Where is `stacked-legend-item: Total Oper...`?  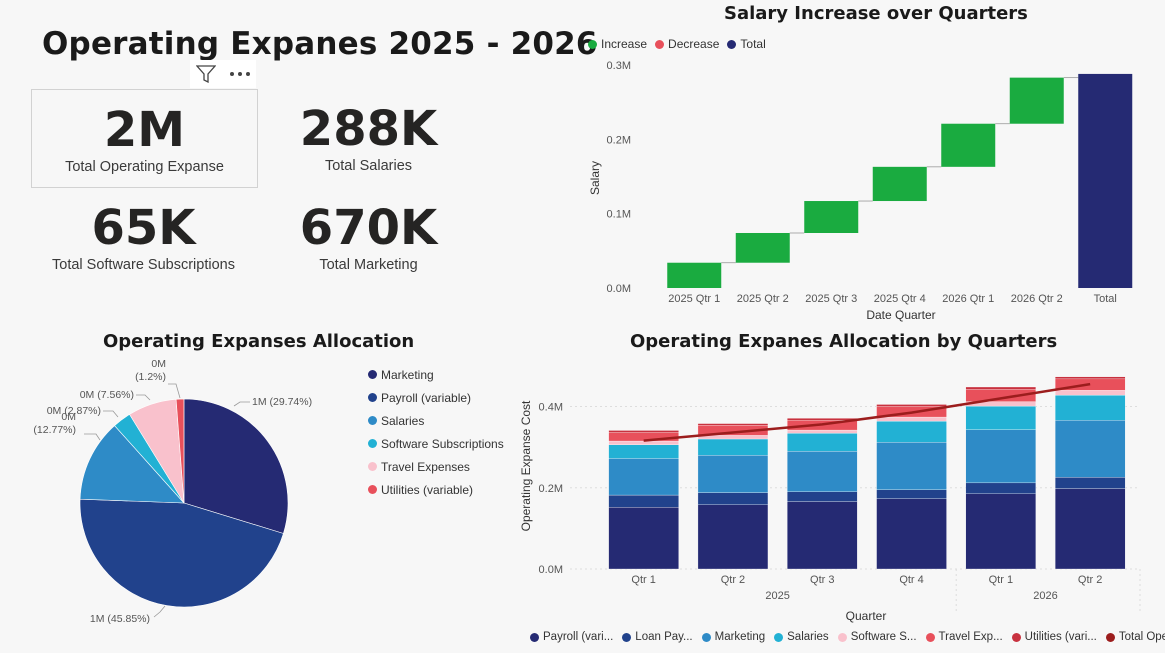
stacked-legend-item: Total Oper... is located at coordinates (1135, 637).